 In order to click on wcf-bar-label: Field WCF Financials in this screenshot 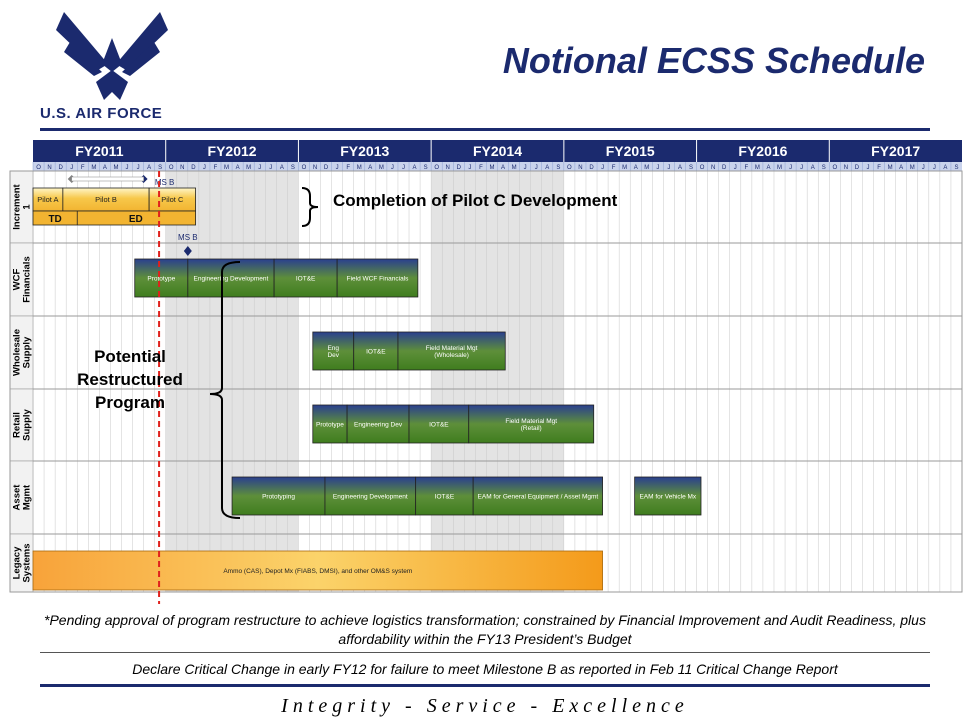, I will do `click(378, 279)`.